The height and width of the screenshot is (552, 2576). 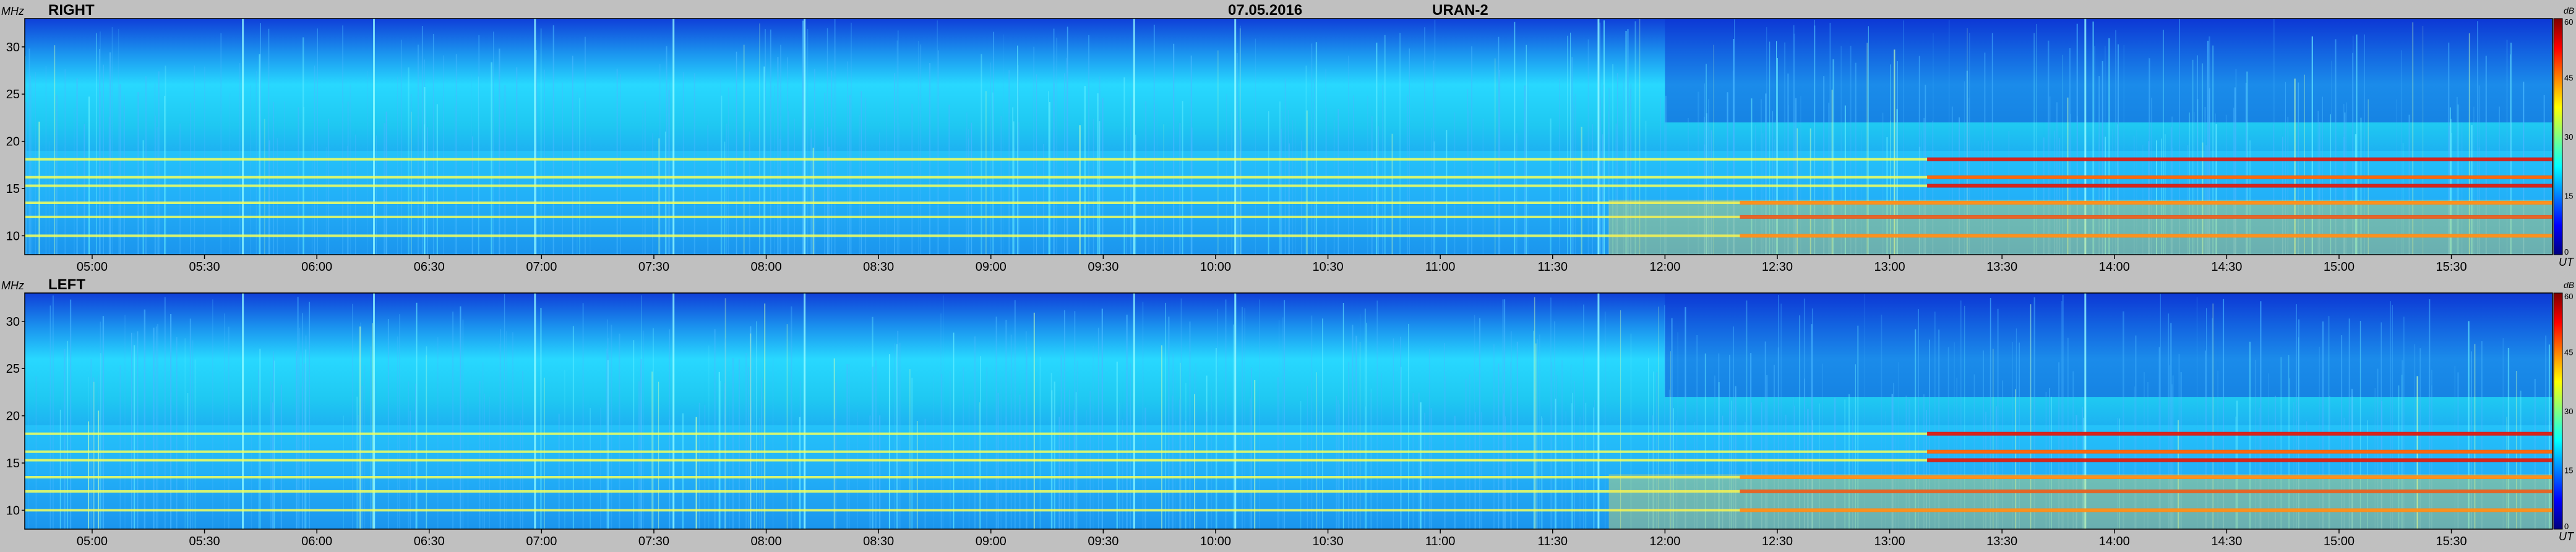 I want to click on y-tick-label: 15, so click(x=13, y=464).